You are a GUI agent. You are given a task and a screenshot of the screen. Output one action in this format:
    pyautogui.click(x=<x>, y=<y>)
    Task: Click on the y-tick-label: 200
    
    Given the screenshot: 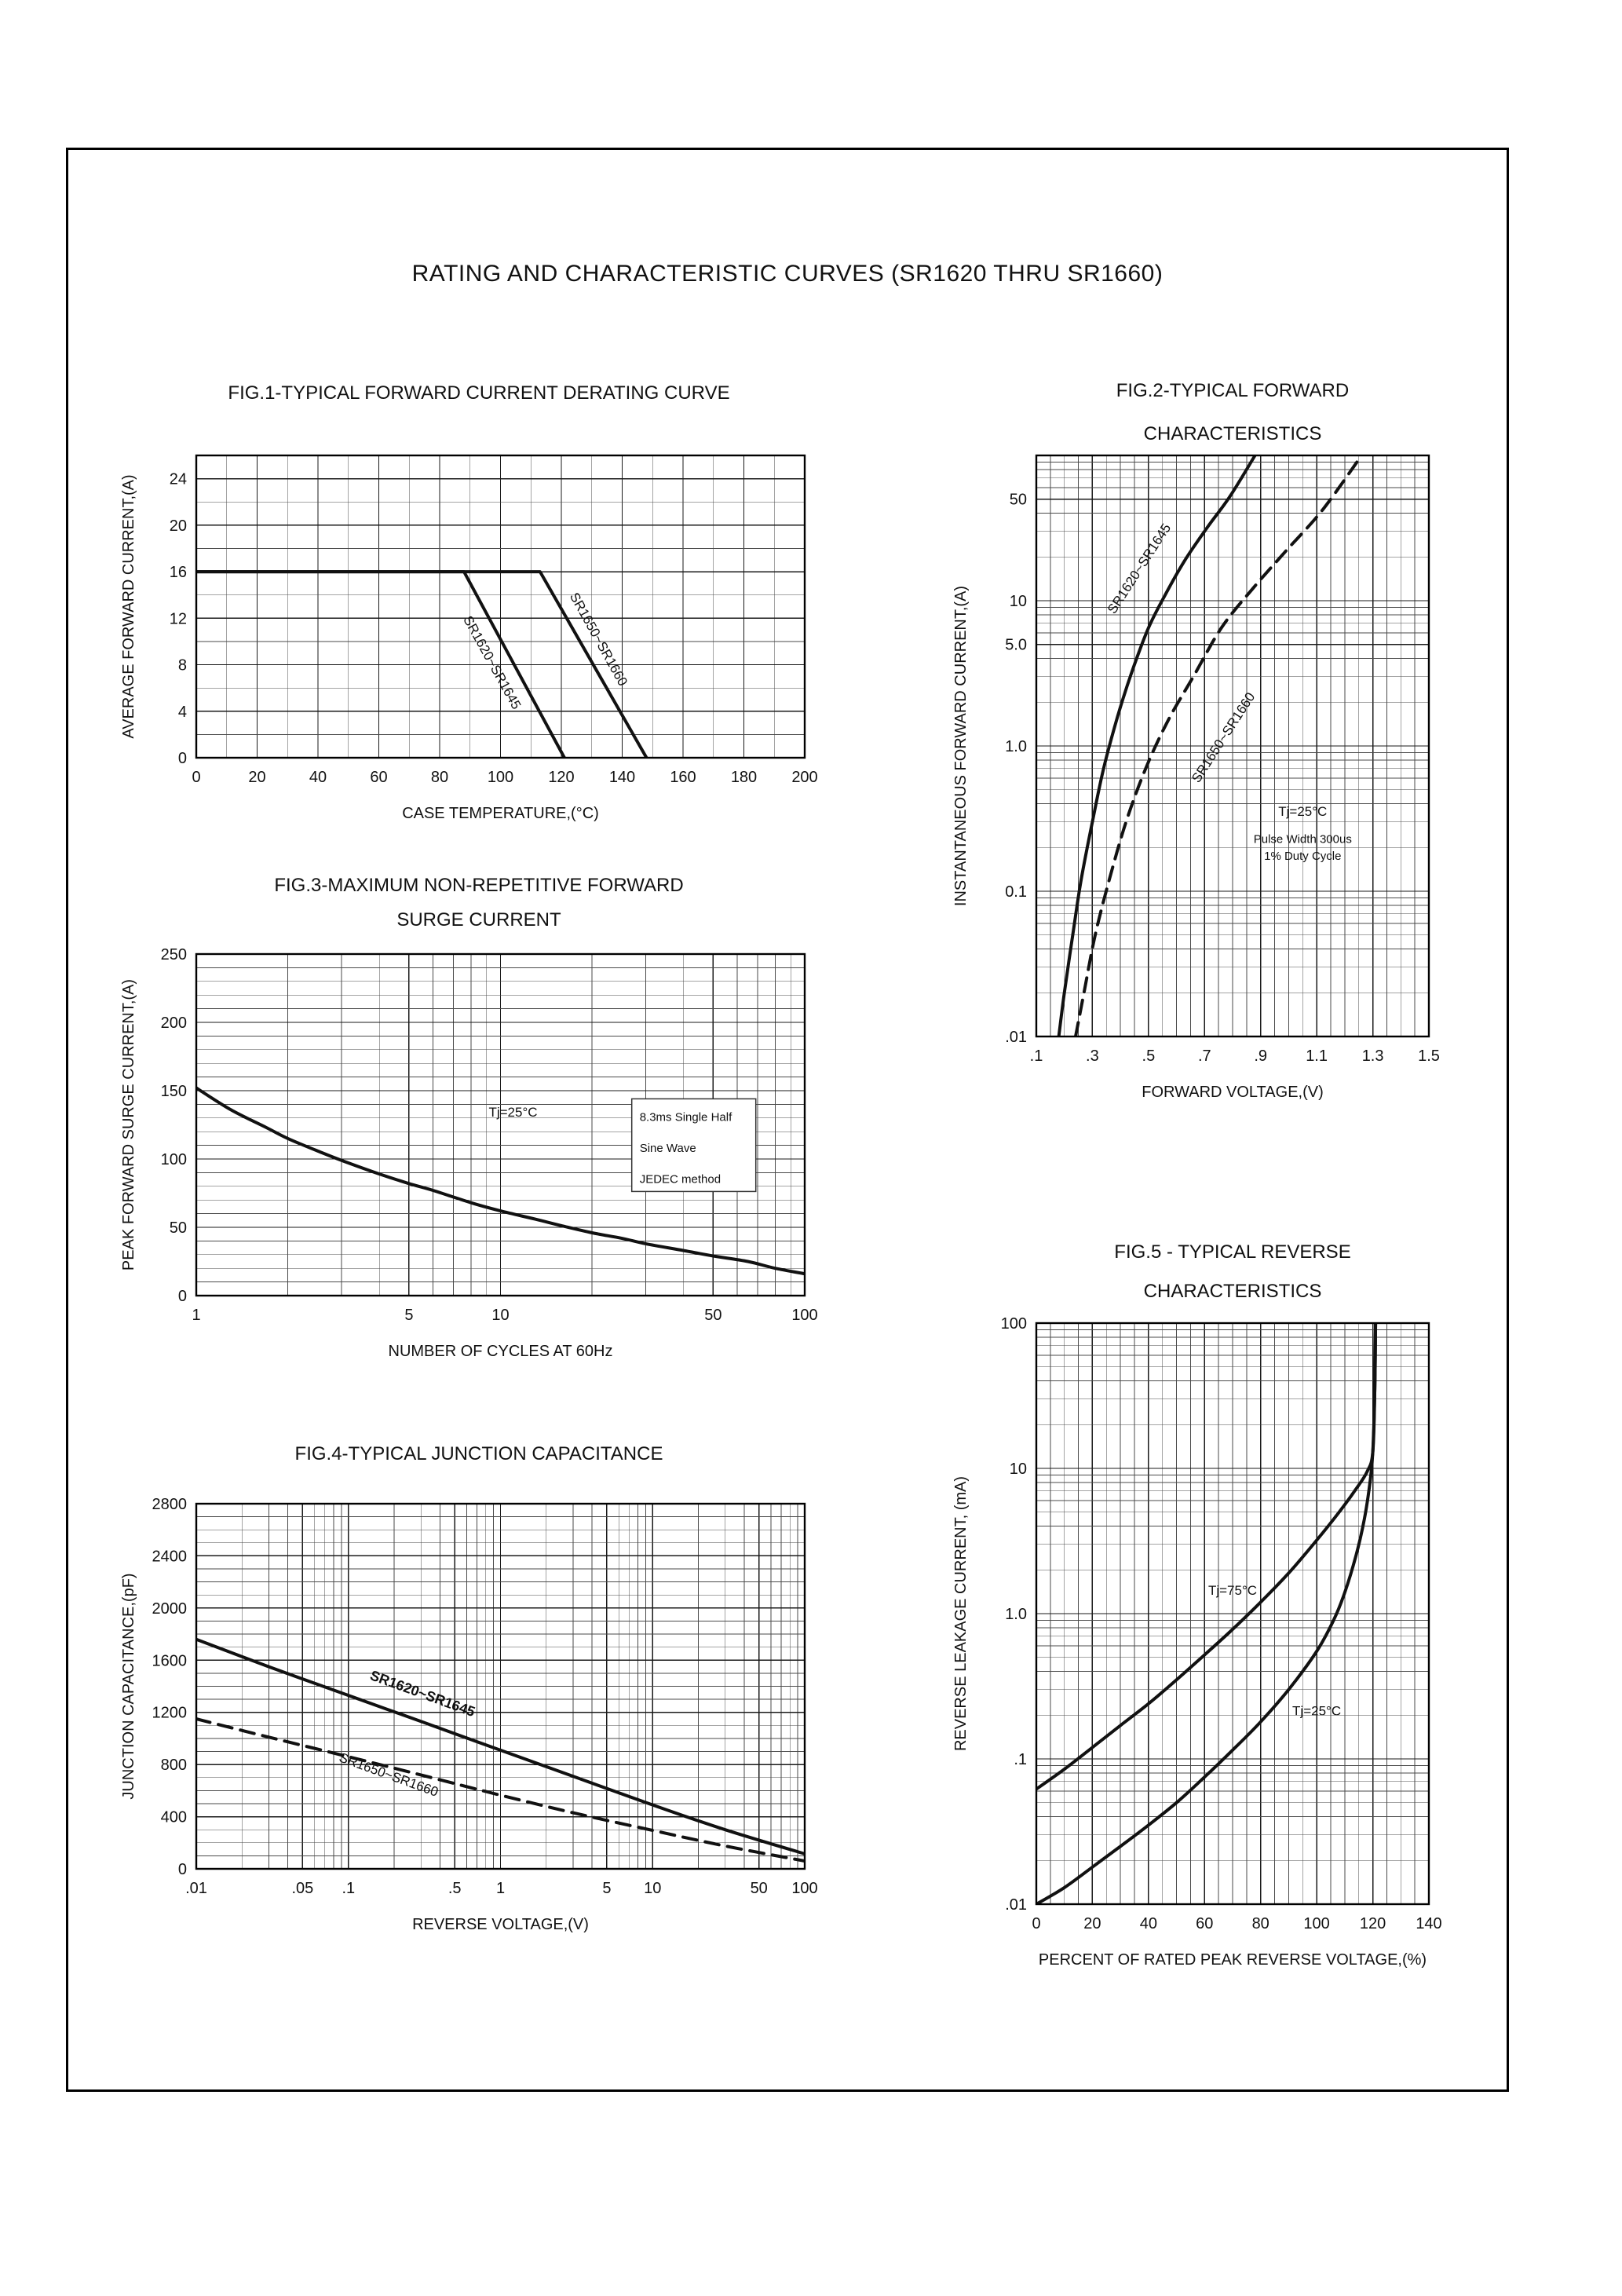 What is the action you would take?
    pyautogui.click(x=174, y=1024)
    